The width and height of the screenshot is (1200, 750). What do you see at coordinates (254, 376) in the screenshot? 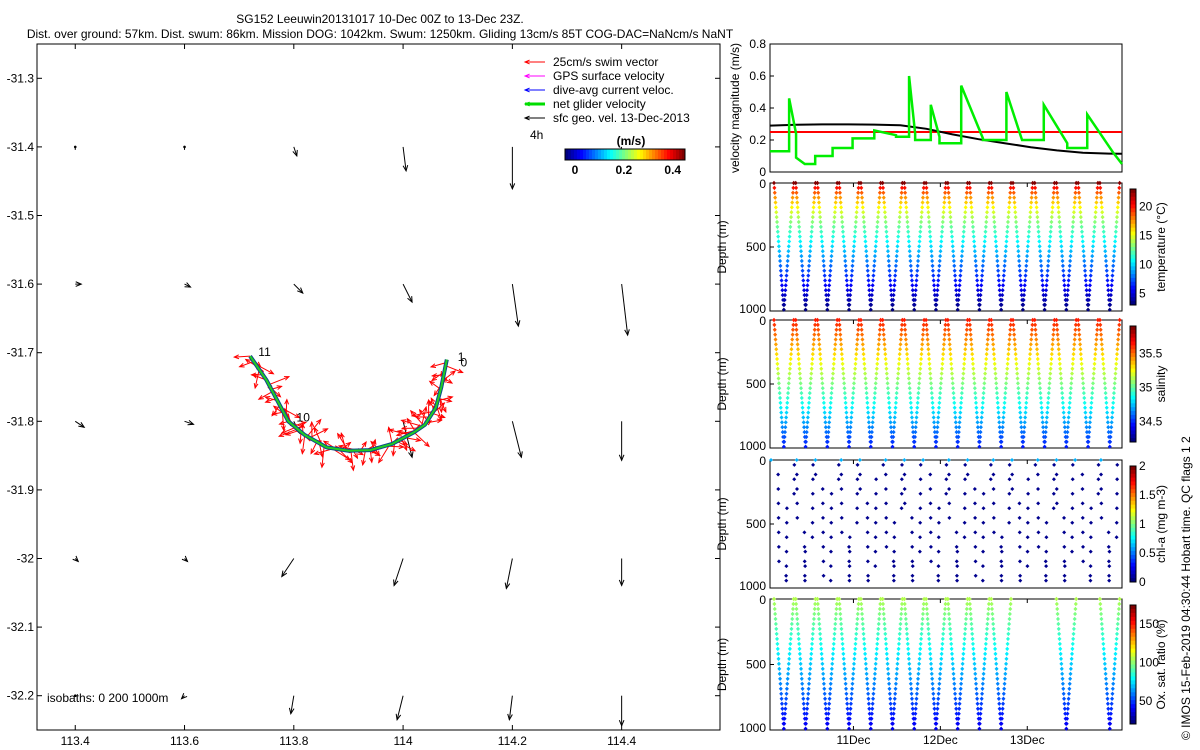
I see `swim-vector-head` at bounding box center [254, 376].